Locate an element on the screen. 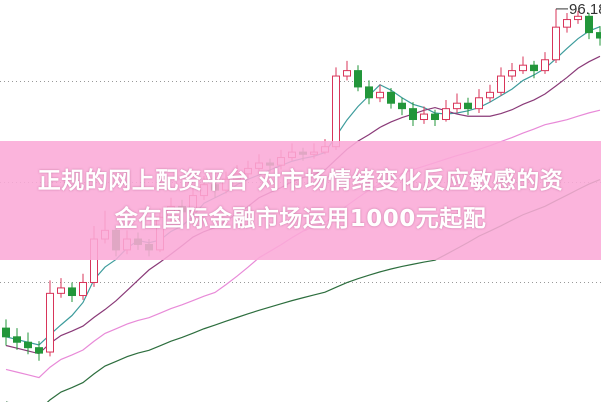 The image size is (601, 402). max-price-marker: 96.18 is located at coordinates (578, 9).